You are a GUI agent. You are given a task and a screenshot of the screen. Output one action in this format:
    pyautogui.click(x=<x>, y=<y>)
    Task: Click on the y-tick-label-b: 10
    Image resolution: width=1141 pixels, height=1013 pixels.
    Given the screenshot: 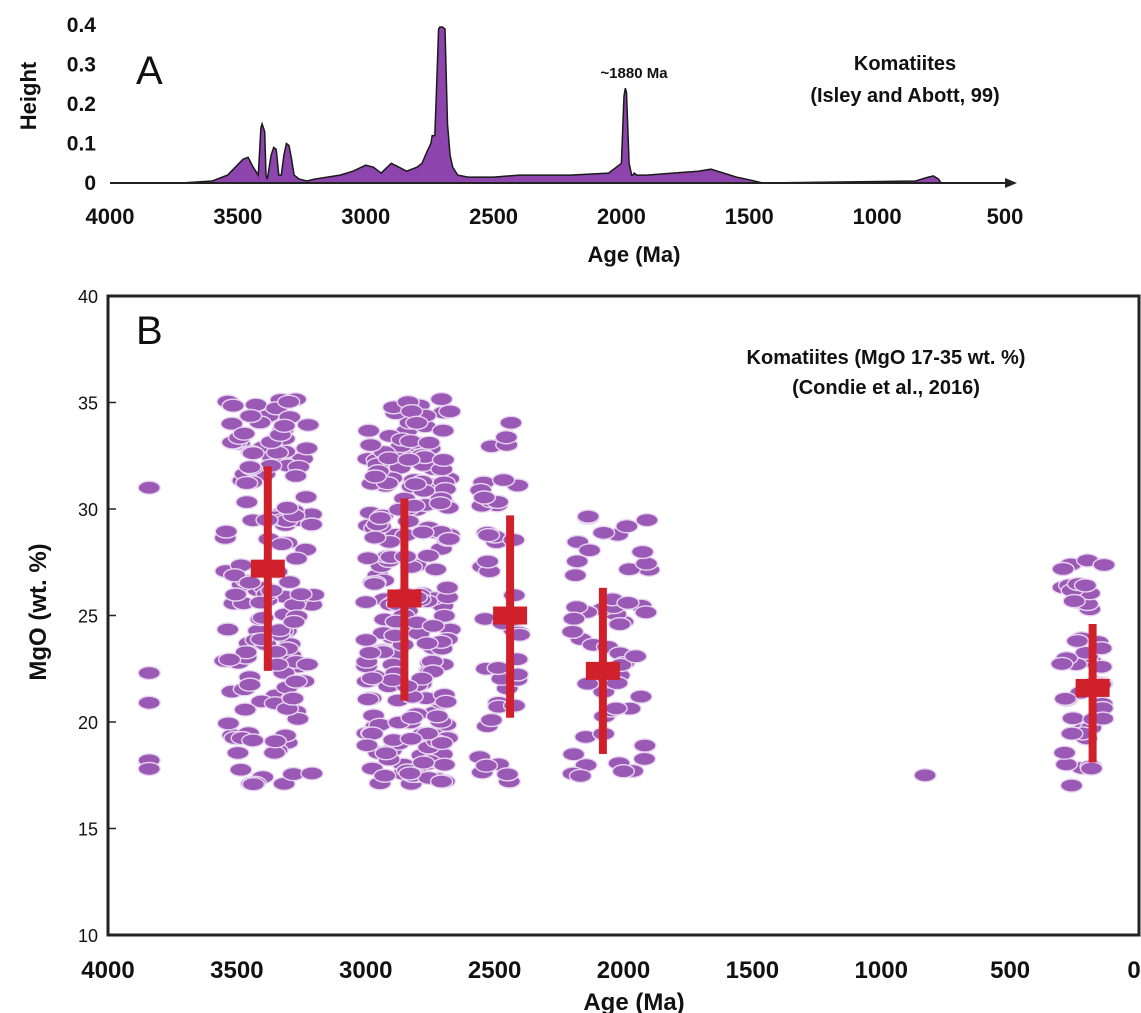 What is the action you would take?
    pyautogui.click(x=88, y=936)
    